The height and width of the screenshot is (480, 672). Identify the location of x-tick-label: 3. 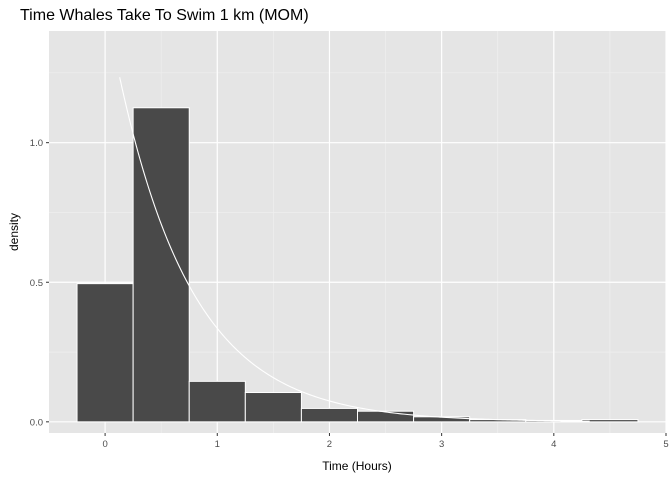
(441, 444).